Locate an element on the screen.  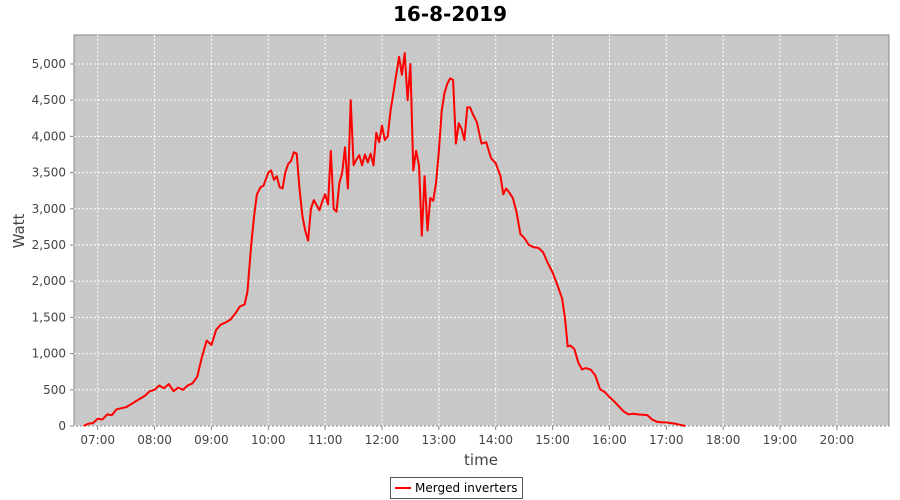
y-tick-label: 2,500 is located at coordinates (49, 245).